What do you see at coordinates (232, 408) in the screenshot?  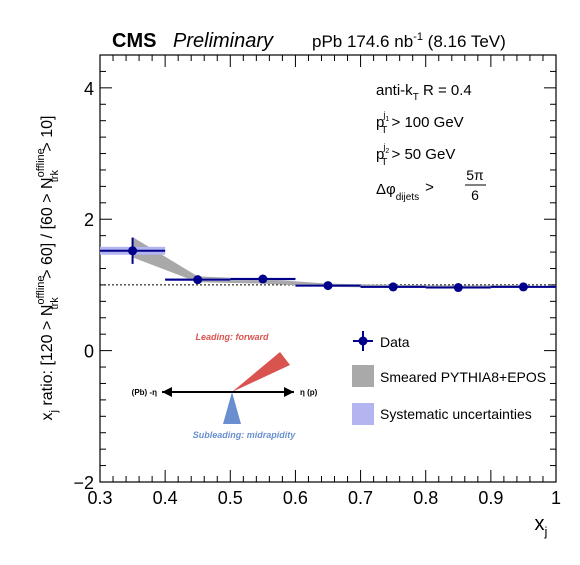 I see `inset-subleading-cone` at bounding box center [232, 408].